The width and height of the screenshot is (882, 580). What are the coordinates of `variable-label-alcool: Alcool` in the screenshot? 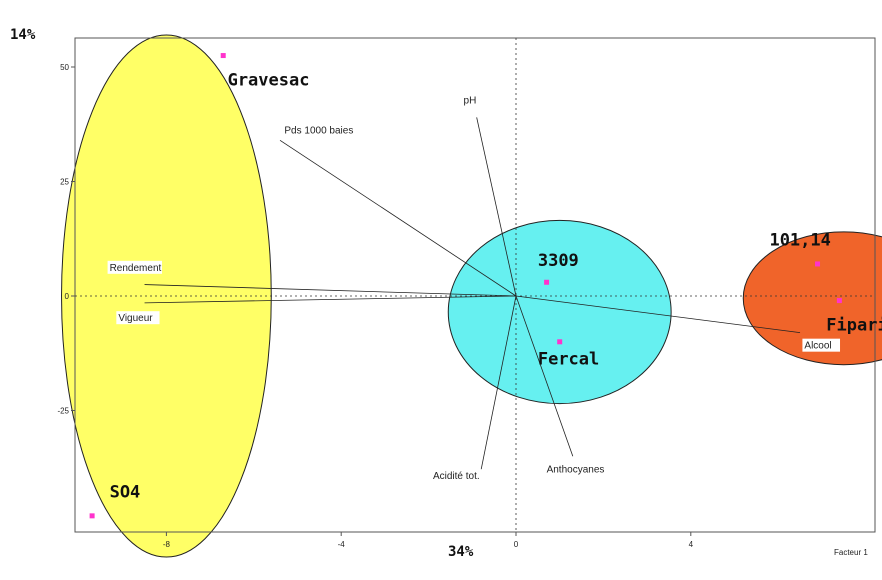 It's located at (817, 346).